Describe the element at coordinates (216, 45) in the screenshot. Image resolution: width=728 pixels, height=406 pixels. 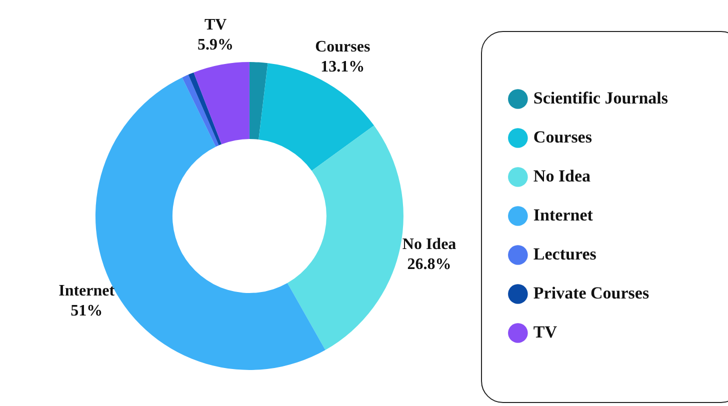
I see `data-label: 5.9%` at that location.